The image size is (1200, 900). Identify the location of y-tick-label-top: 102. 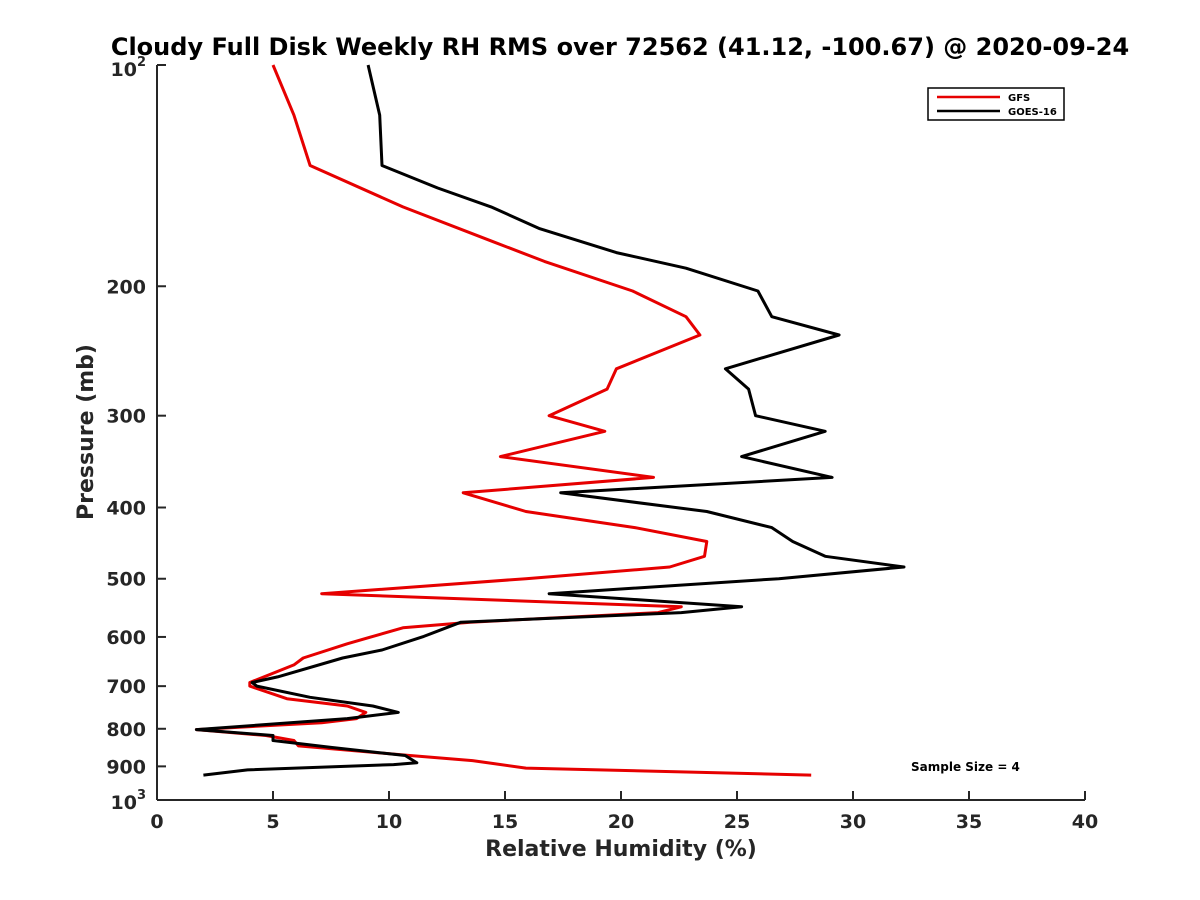
(129, 68).